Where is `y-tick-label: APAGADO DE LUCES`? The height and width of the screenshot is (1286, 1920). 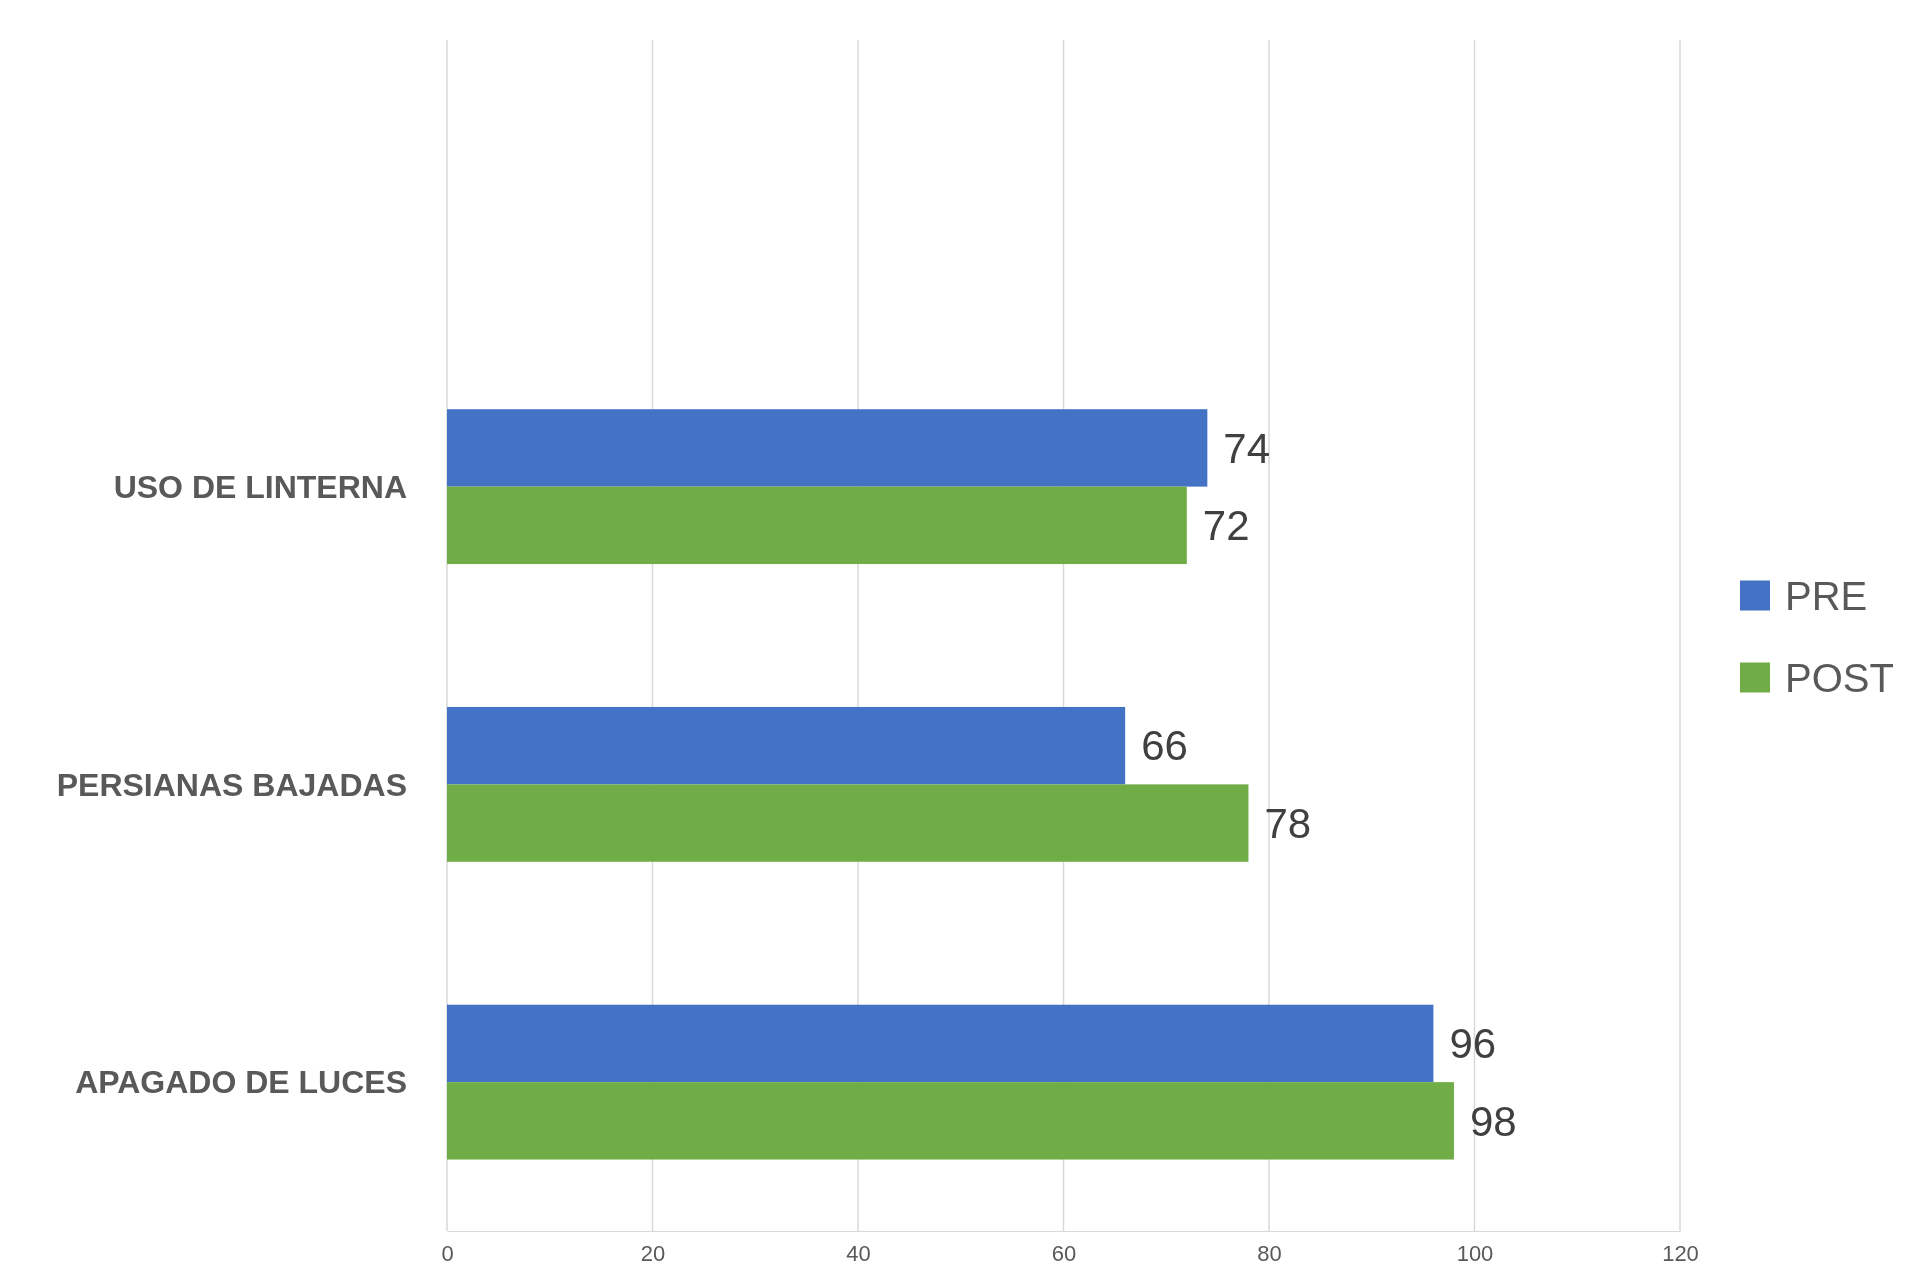 y-tick-label: APAGADO DE LUCES is located at coordinates (241, 1082).